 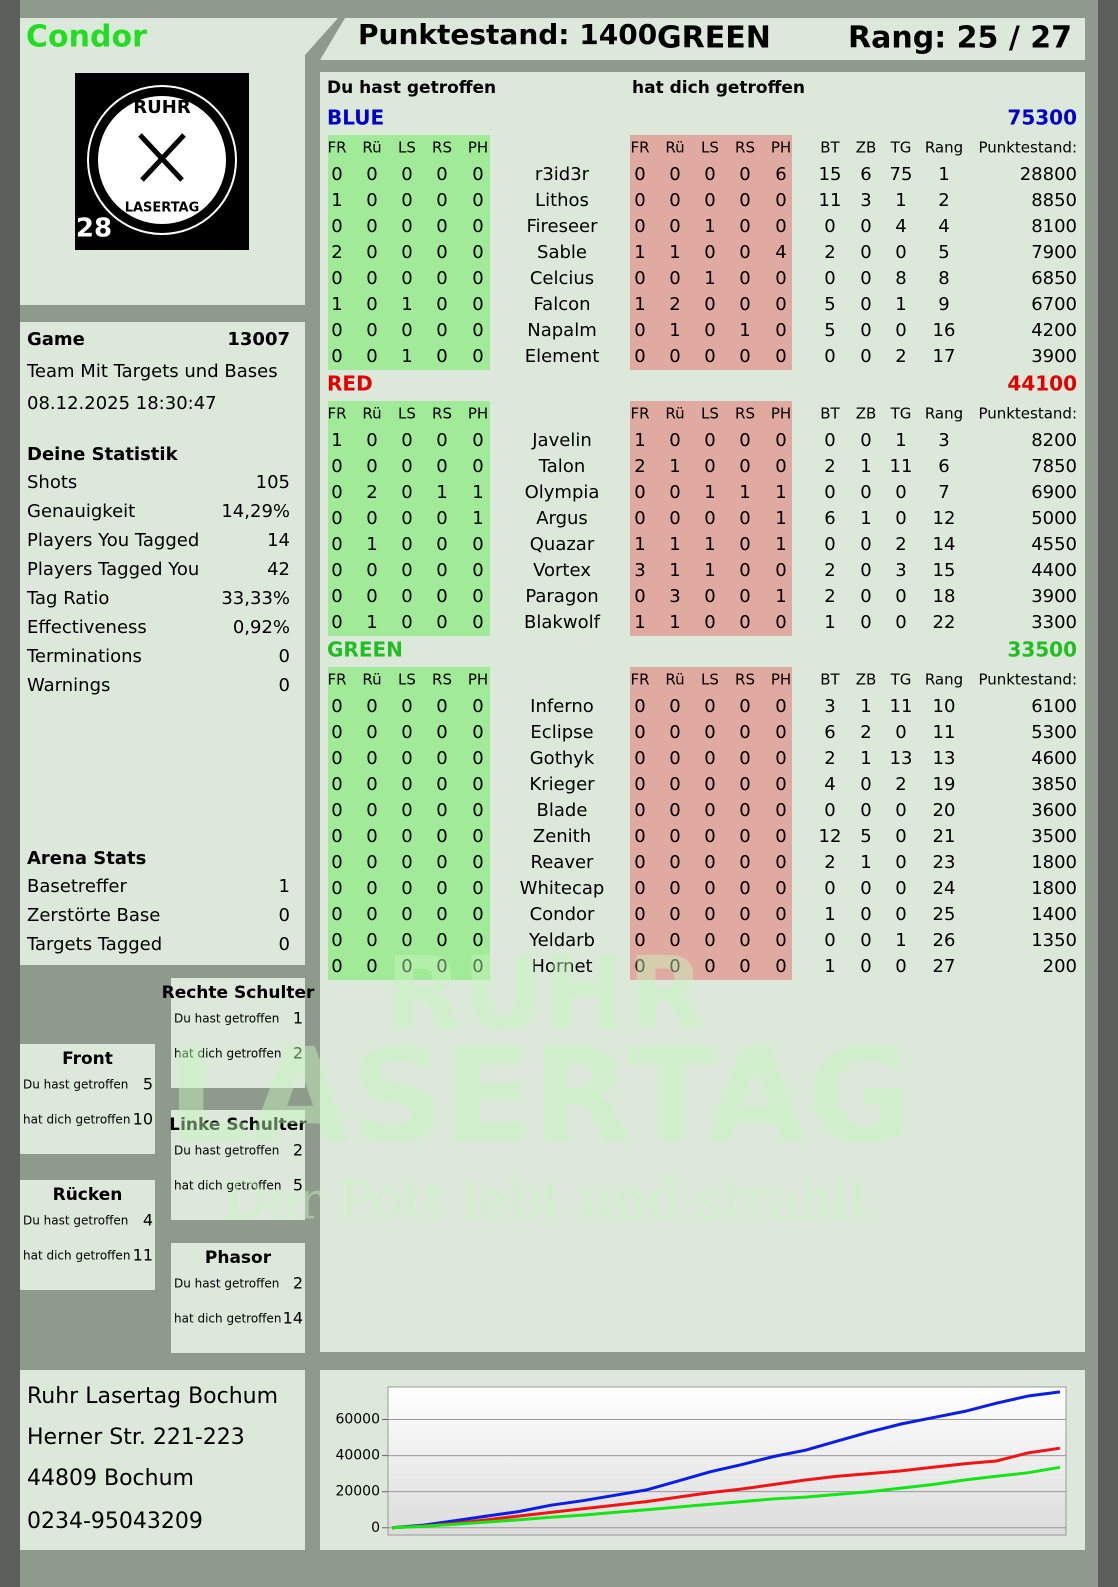 I want to click on zone-value: 14, so click(x=293, y=1318).